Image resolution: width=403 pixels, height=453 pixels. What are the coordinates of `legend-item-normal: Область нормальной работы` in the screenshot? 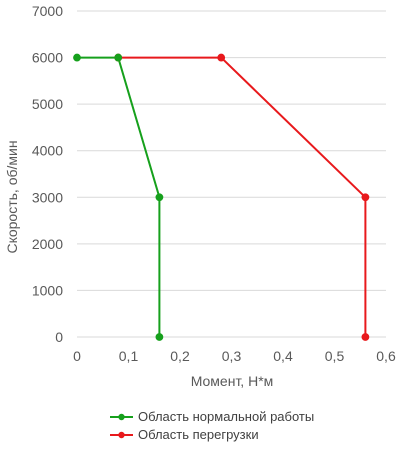 It's located at (212, 416).